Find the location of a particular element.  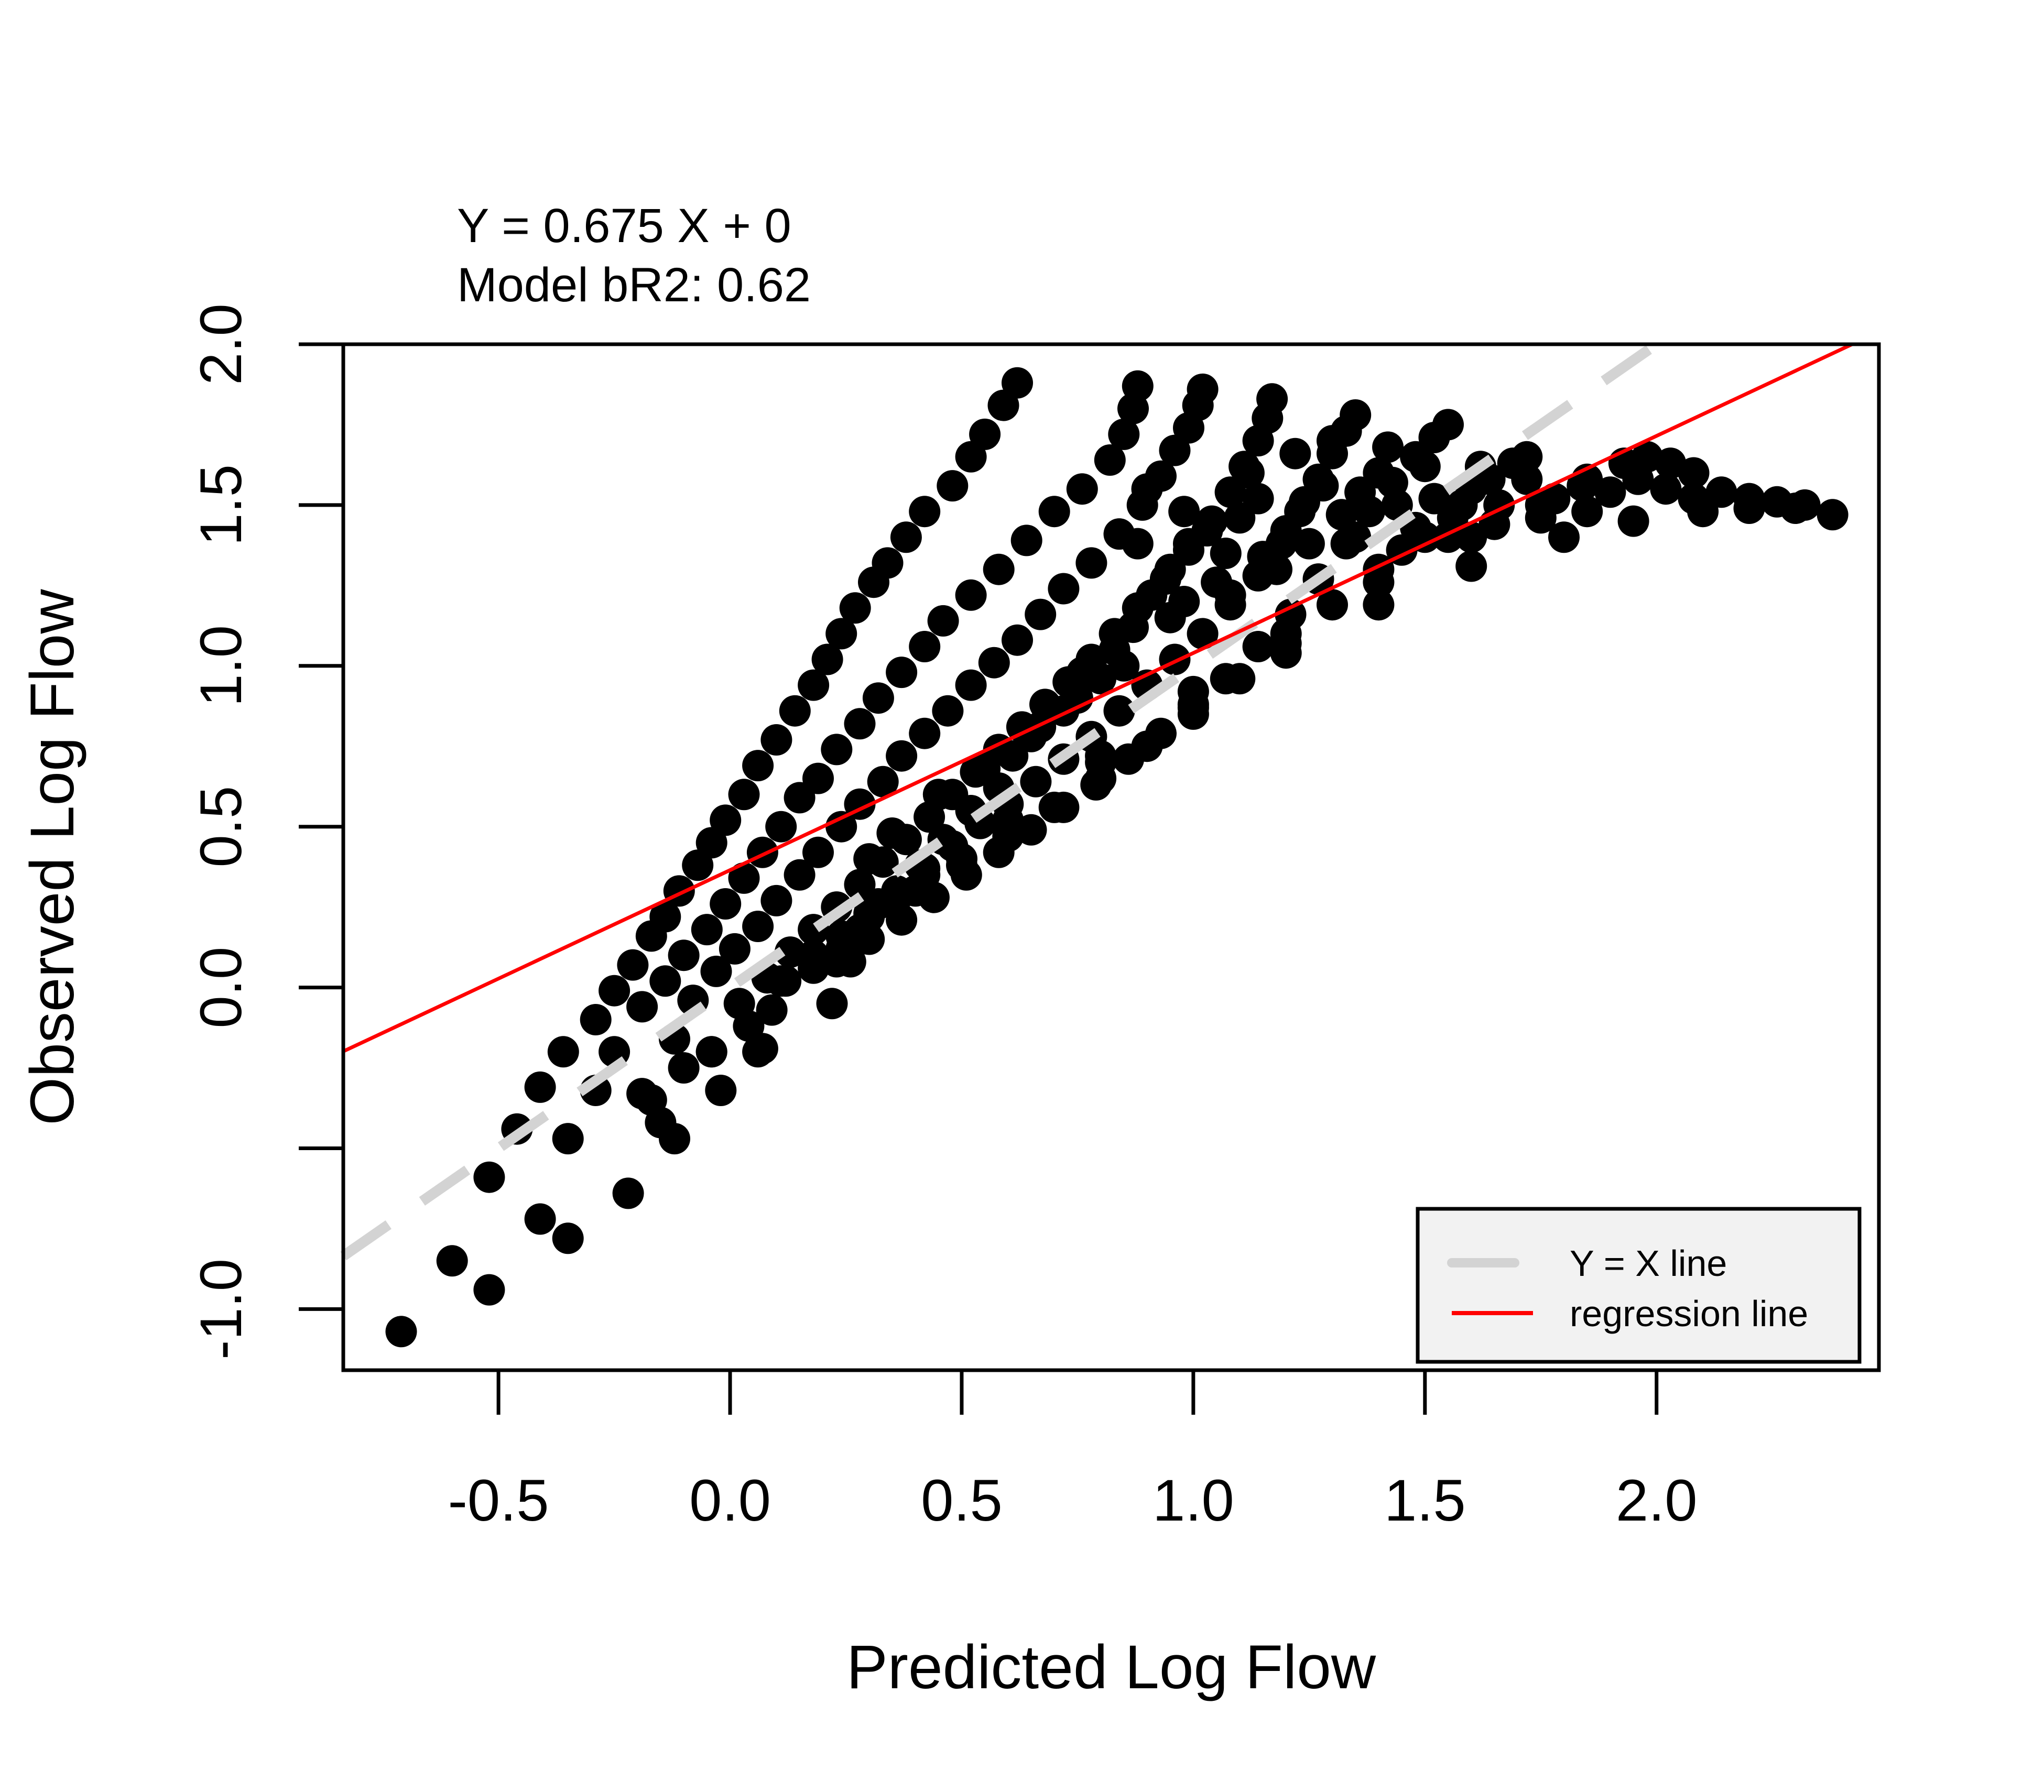

x-tick-label: 0.0 is located at coordinates (730, 1500).